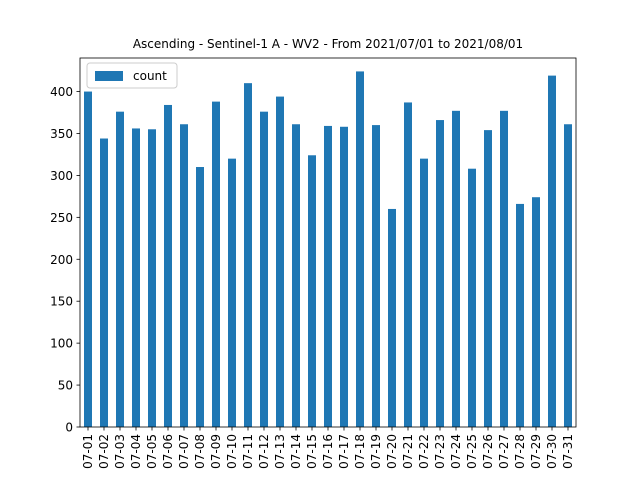 The height and width of the screenshot is (480, 640). Describe the element at coordinates (552, 451) in the screenshot. I see `x-tick-label-07-30: 07-30` at that location.